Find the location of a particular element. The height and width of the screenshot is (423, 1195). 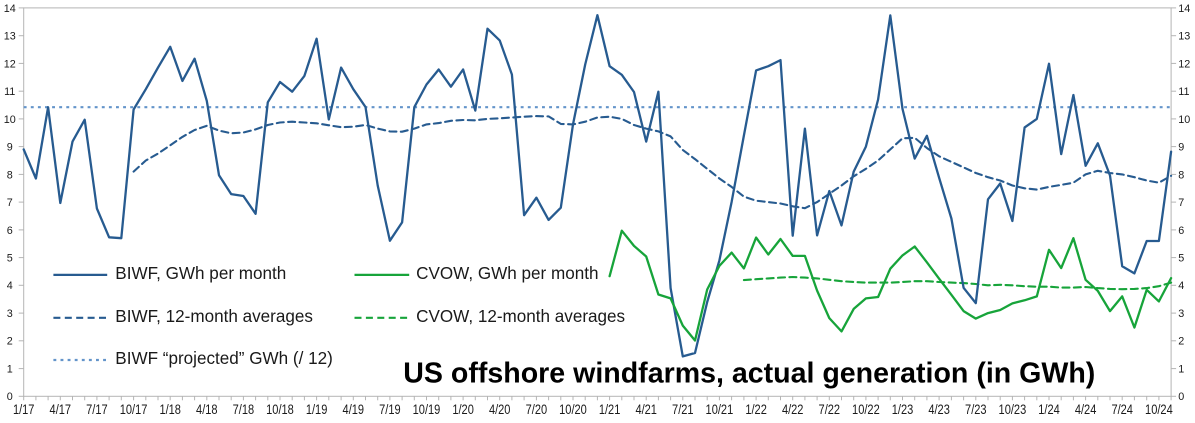

svg-text: 10/19 is located at coordinates (427, 409).